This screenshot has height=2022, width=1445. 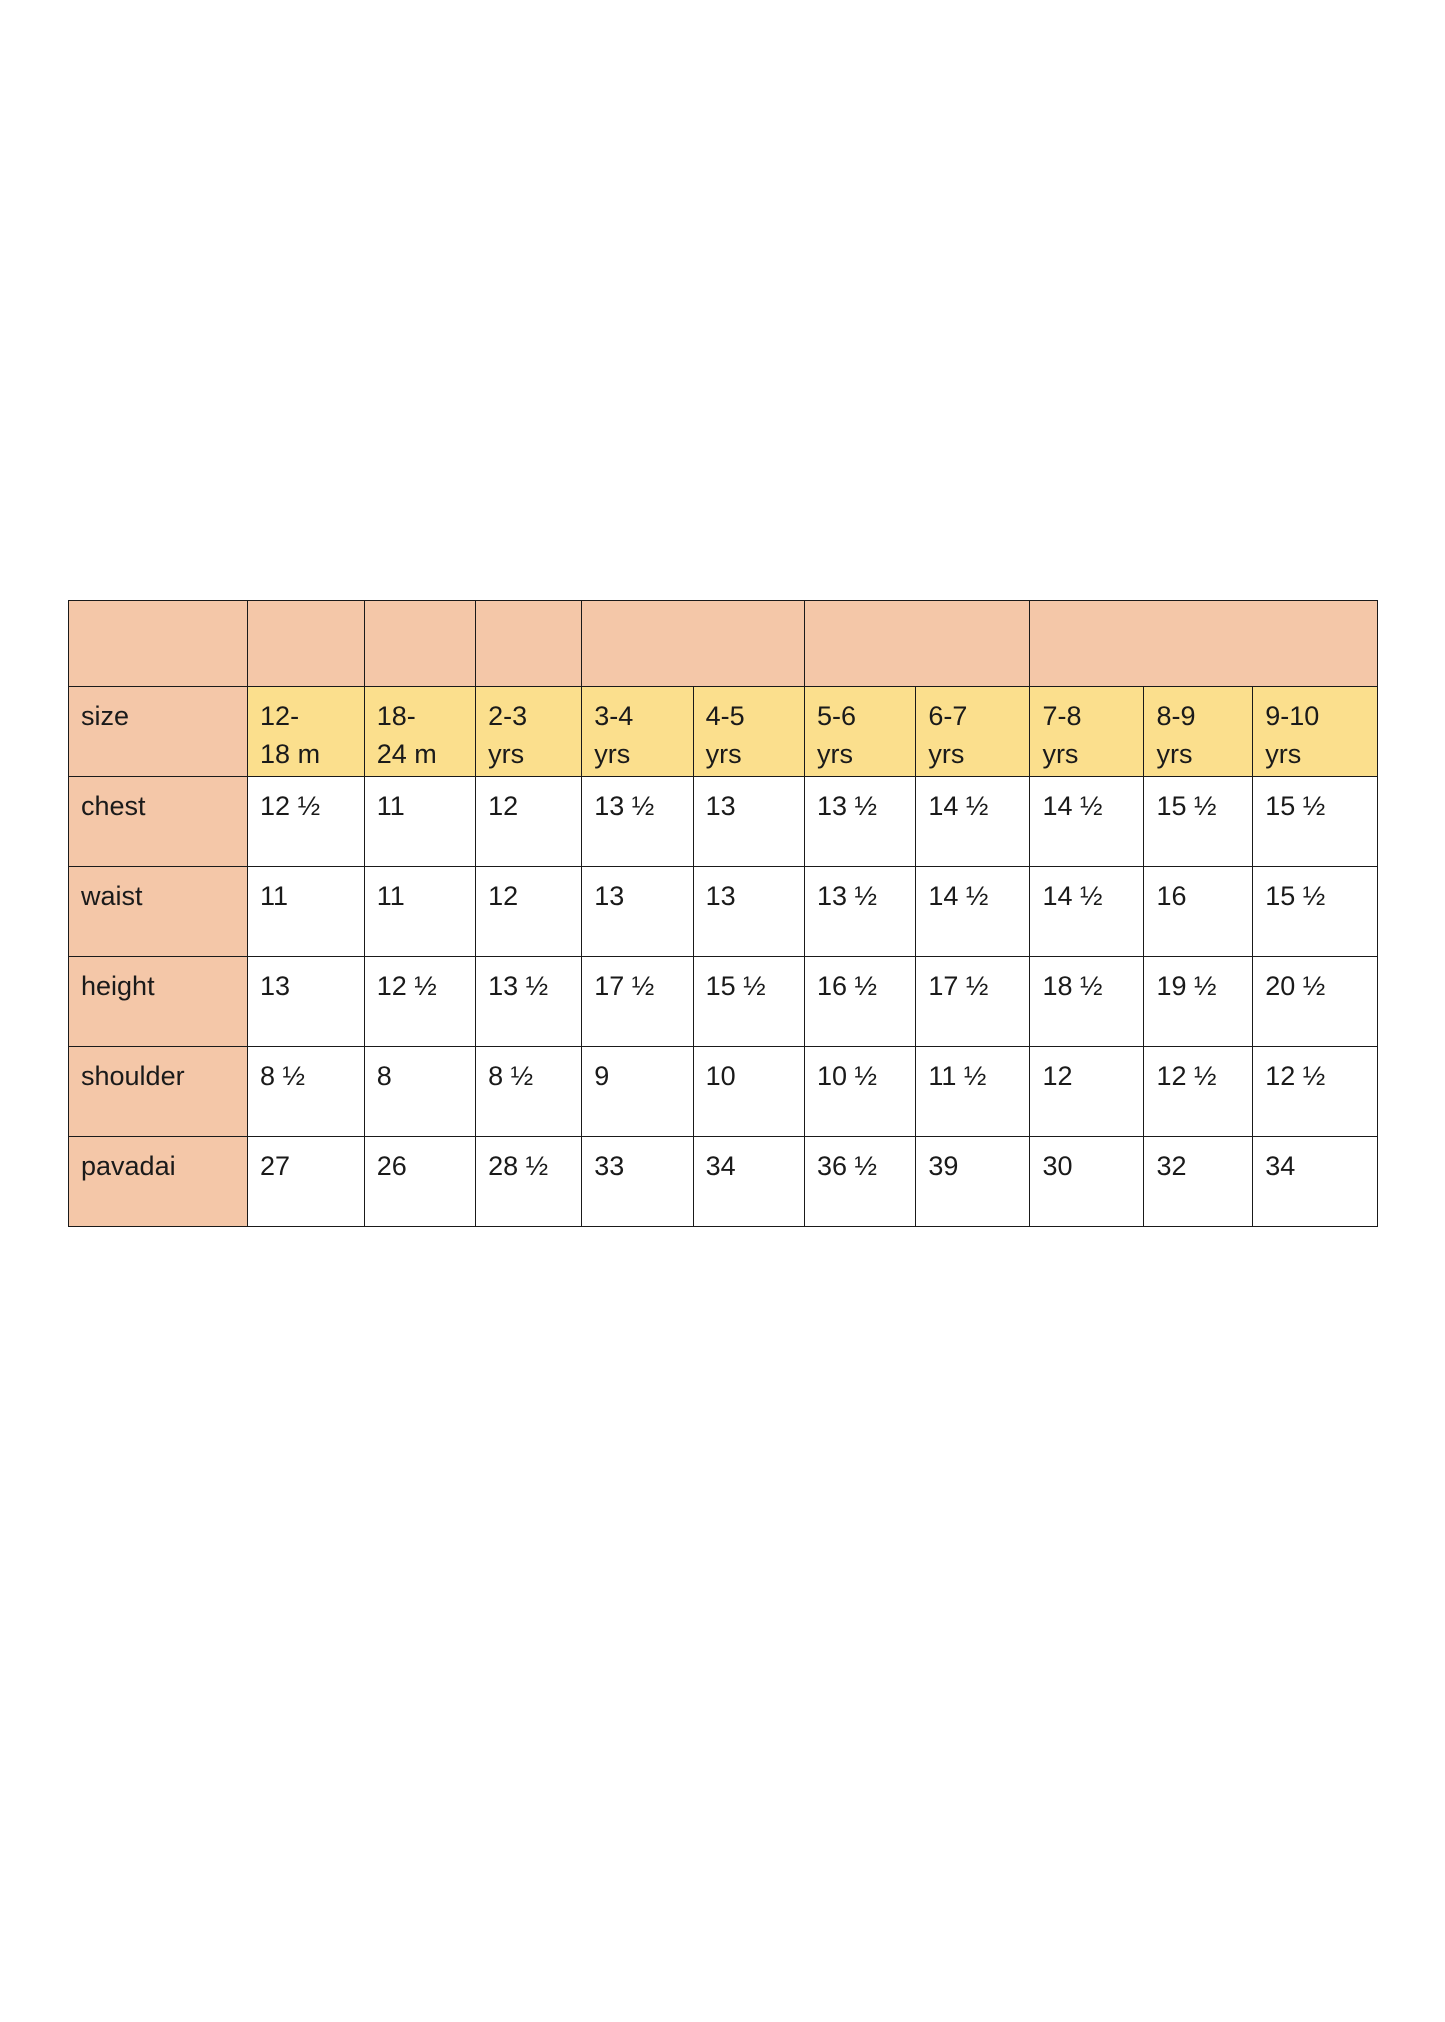 What do you see at coordinates (1315, 821) in the screenshot?
I see `cell-chest-9: 15 ½` at bounding box center [1315, 821].